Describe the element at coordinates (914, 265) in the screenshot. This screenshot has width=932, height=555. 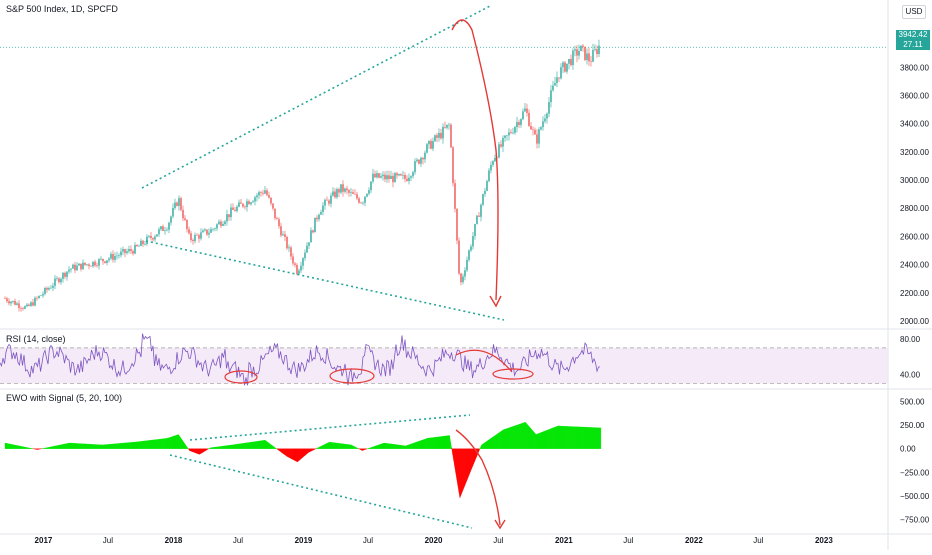
I see `price-tick-label: 2400.00` at that location.